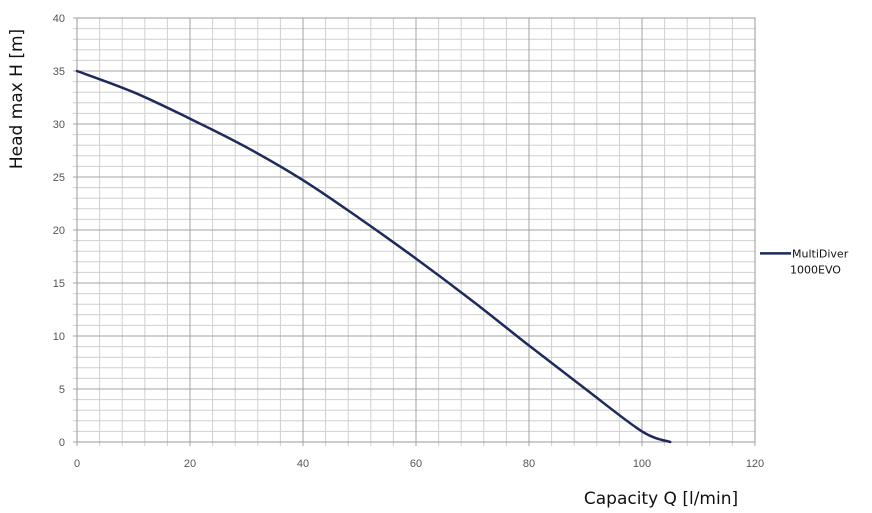 The width and height of the screenshot is (872, 513). I want to click on x-axis-title: Capacity Q [l/min], so click(661, 499).